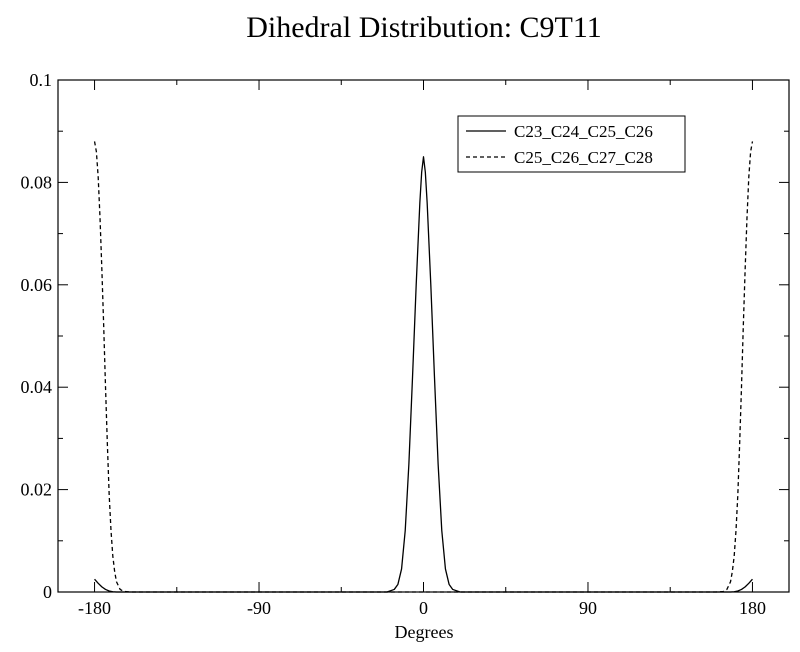 The width and height of the screenshot is (800, 652). I want to click on legend-box, so click(571, 144).